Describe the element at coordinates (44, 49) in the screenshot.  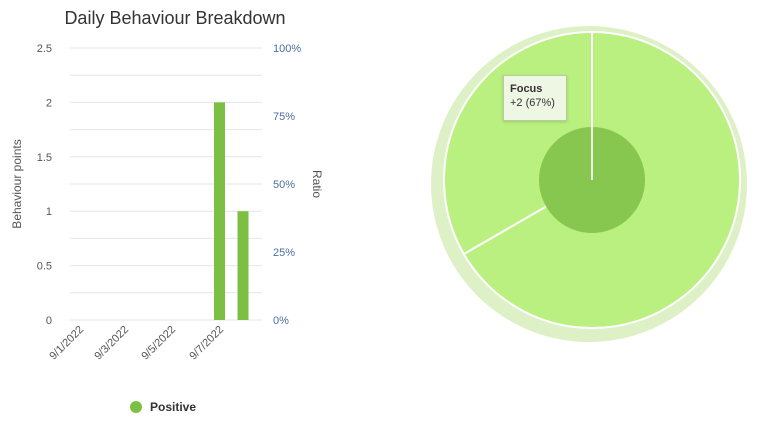
I see `y-tick-label: 2.5` at that location.